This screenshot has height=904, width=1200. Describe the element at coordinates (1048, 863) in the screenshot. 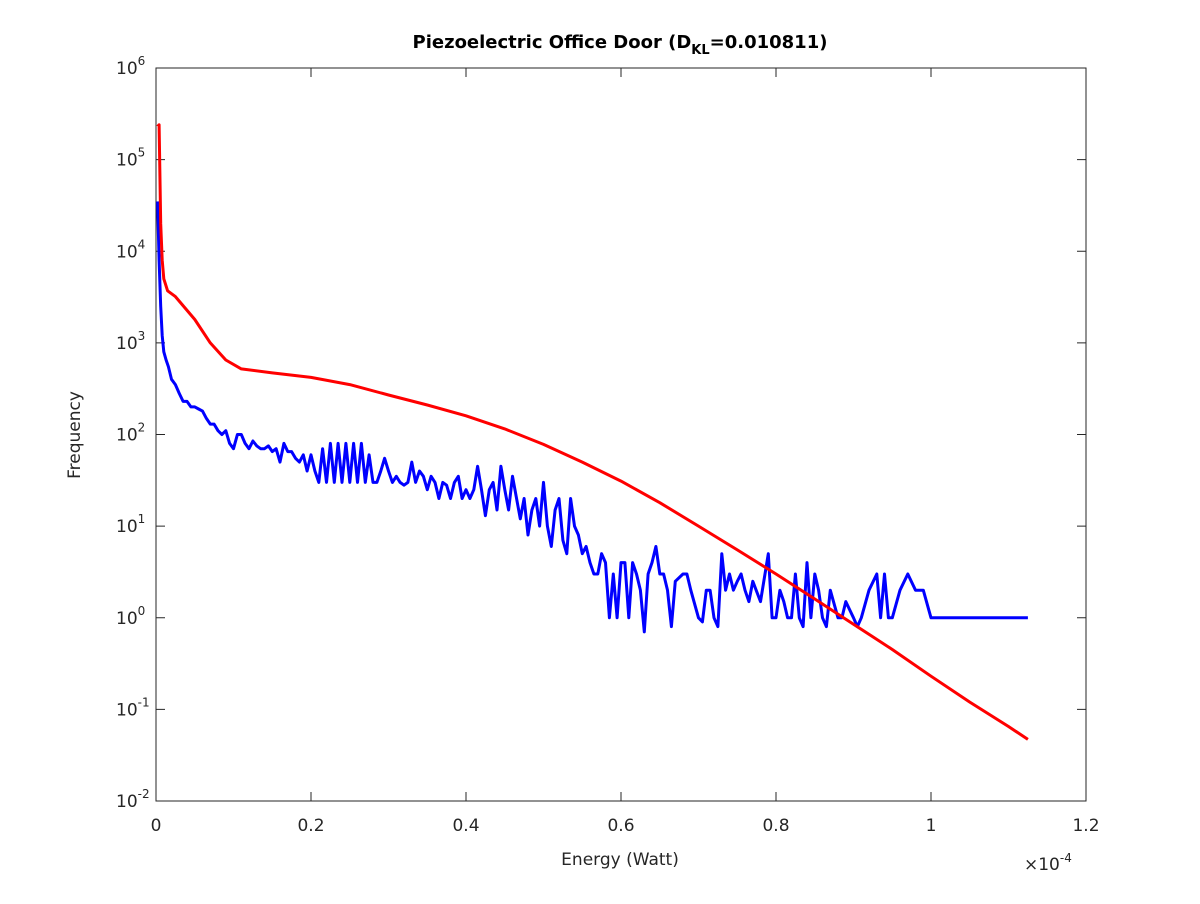

I see `x-multiplier: ×10⁻⁴` at that location.